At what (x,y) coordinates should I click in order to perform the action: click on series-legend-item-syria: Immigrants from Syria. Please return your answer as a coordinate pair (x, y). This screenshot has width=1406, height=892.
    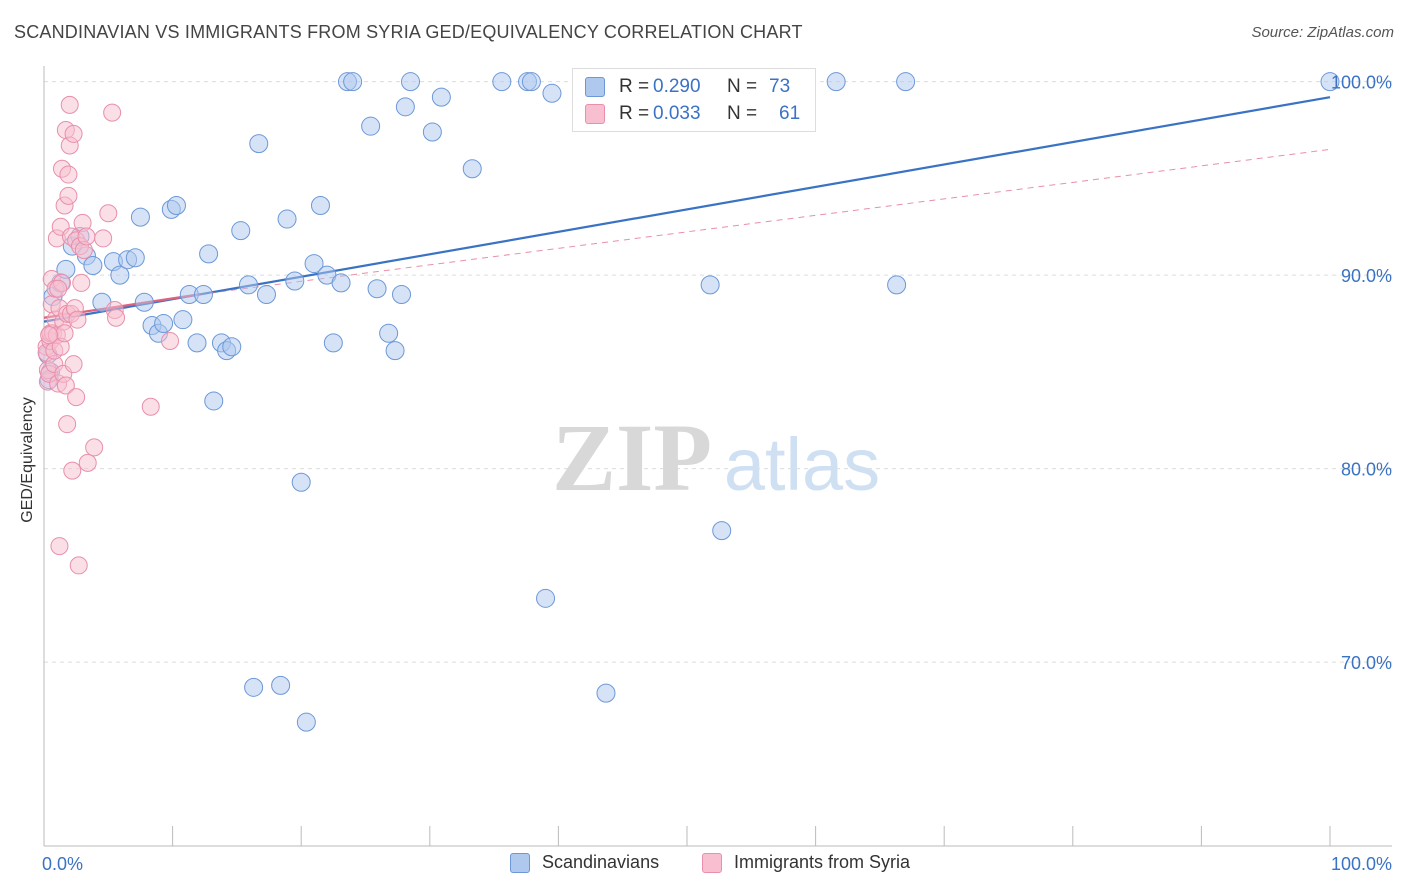
    Looking at the image, I should click on (806, 862).